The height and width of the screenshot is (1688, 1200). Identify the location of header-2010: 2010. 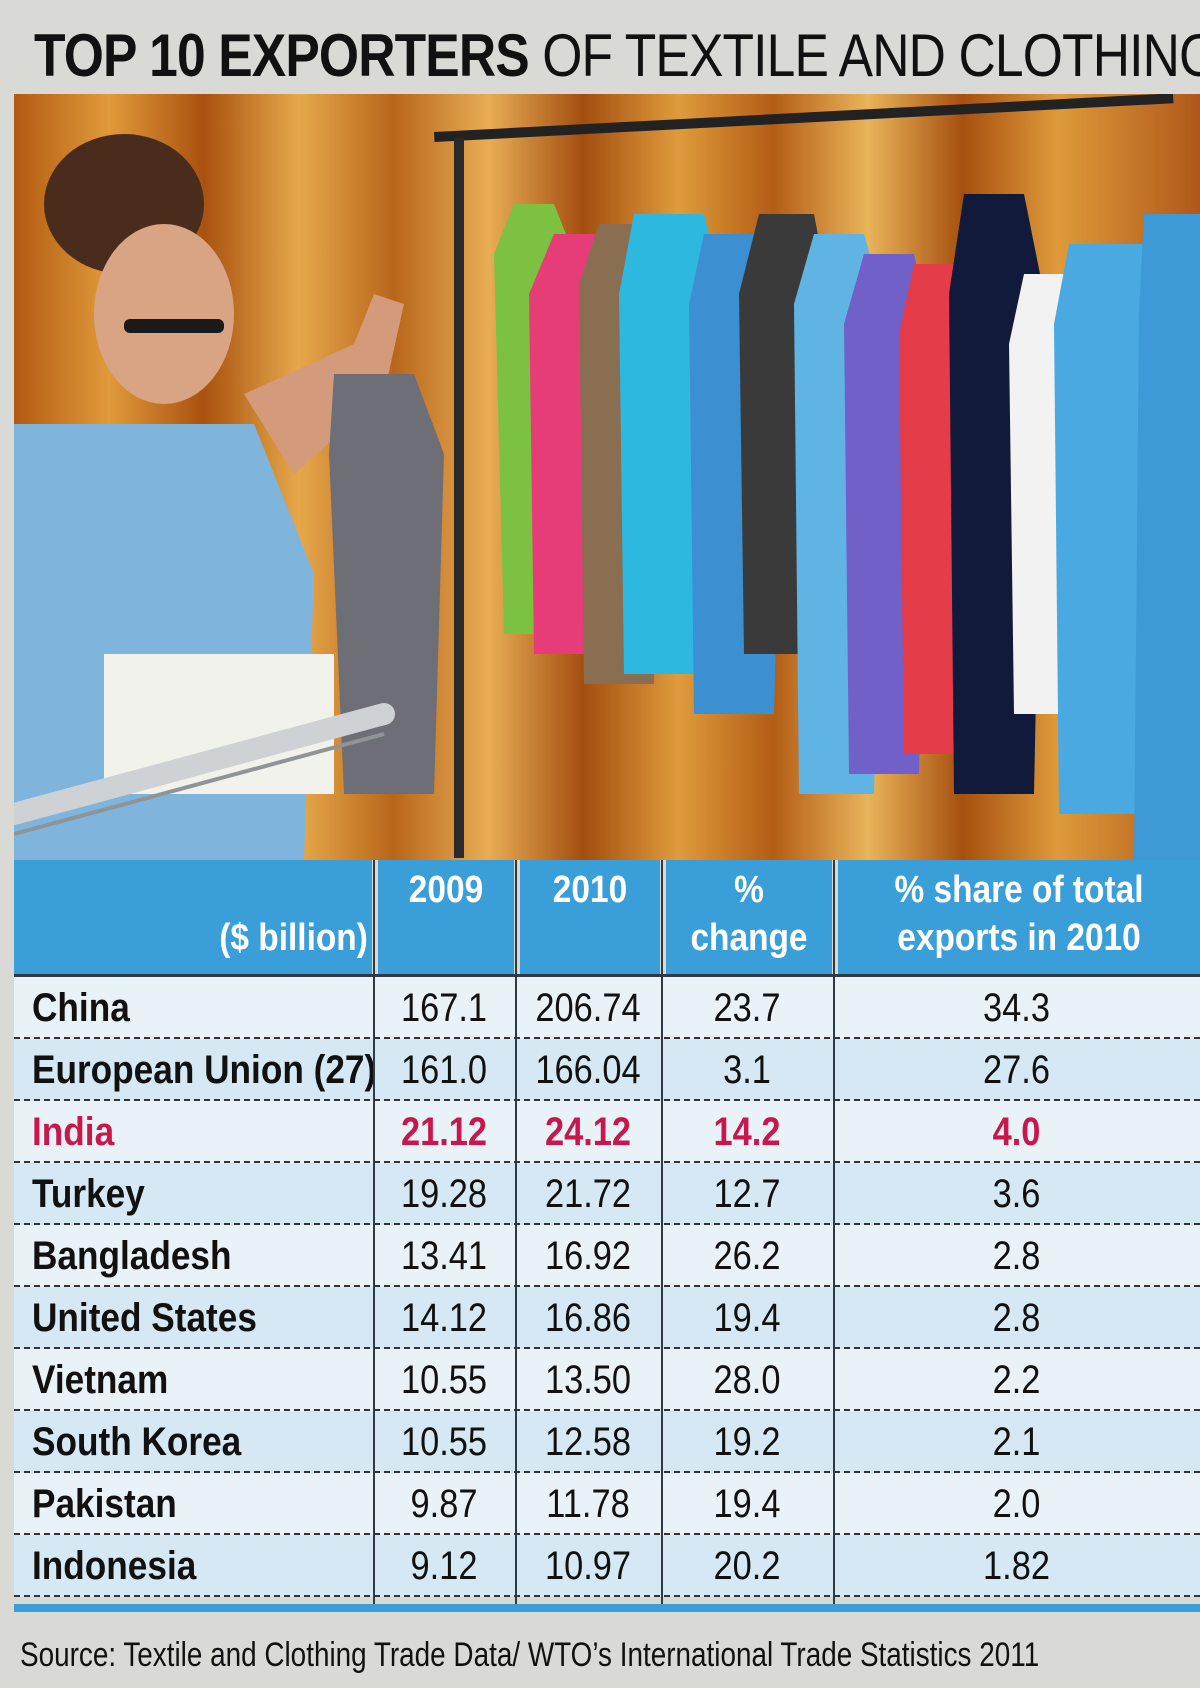
(590, 917).